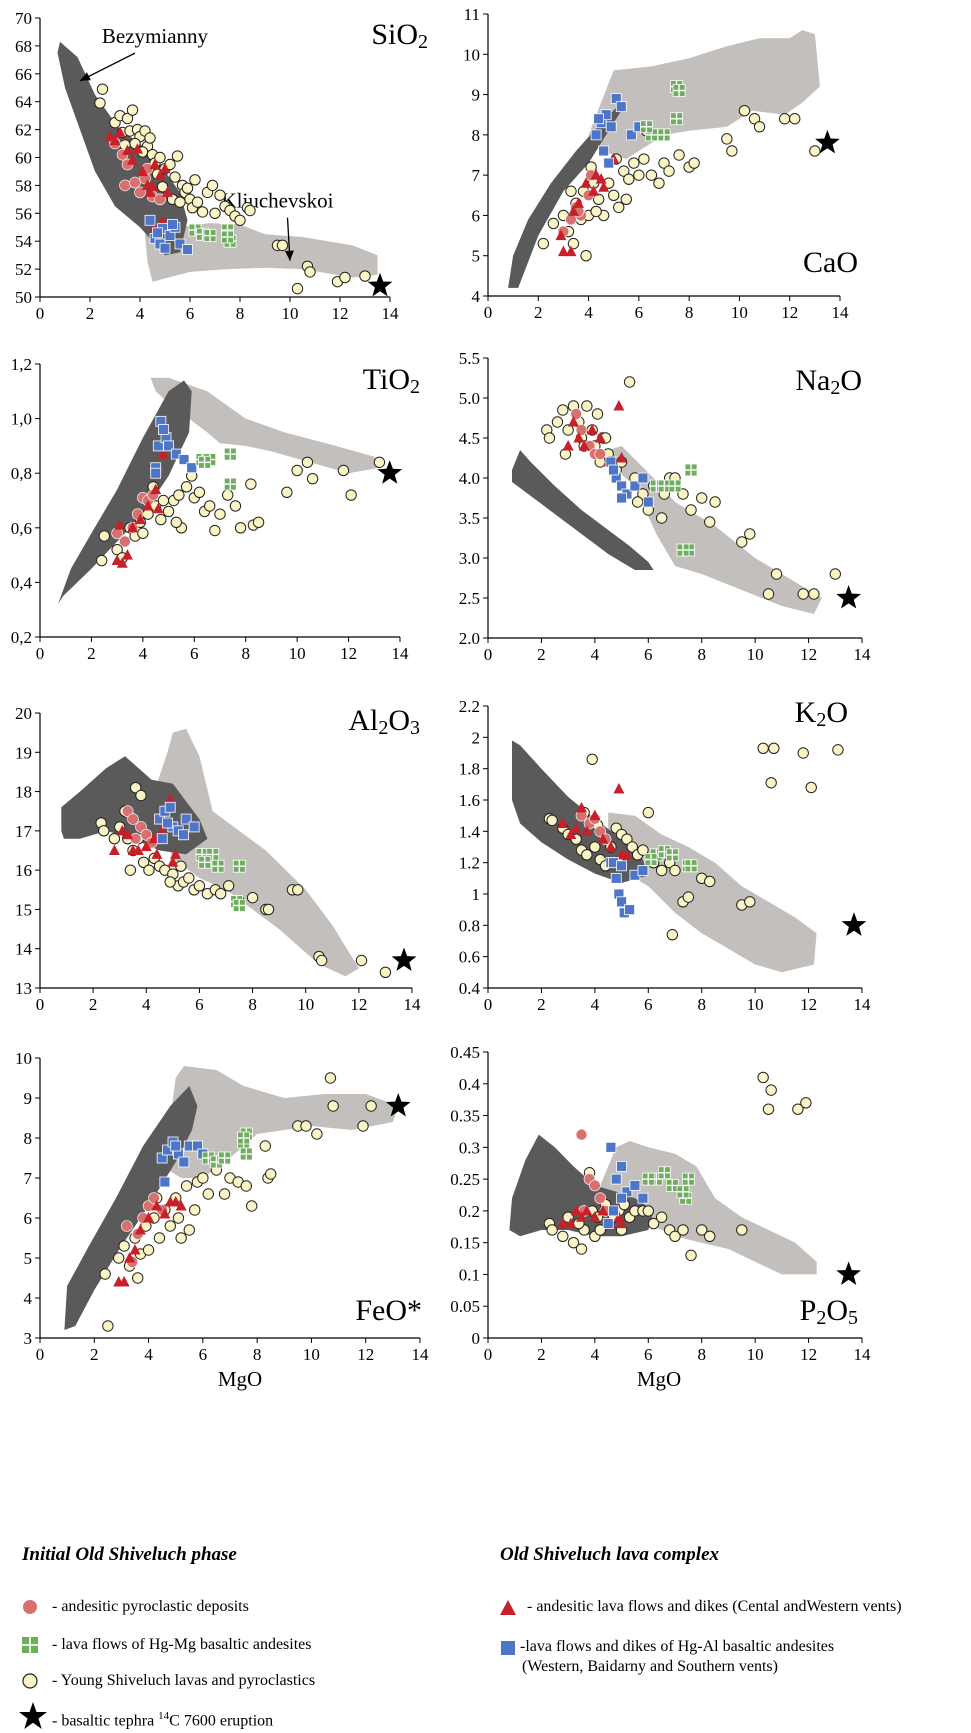  I want to click on legend-symbol-tephra, so click(33, 1716).